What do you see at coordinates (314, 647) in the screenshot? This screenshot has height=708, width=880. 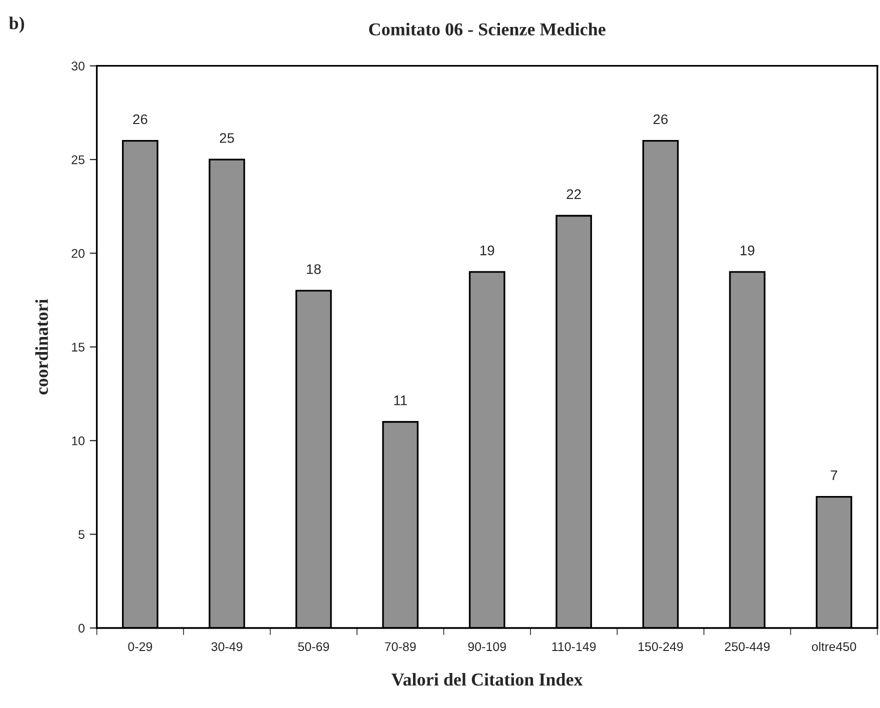 I see `x-tick-label: 50-69` at bounding box center [314, 647].